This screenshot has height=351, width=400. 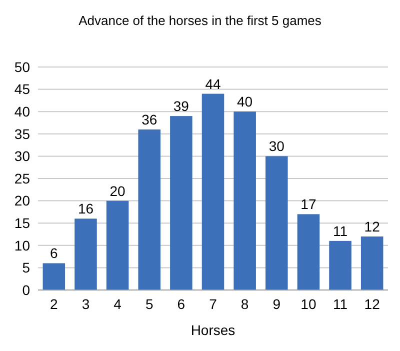 I want to click on y-tick-label: 5, so click(x=26, y=268).